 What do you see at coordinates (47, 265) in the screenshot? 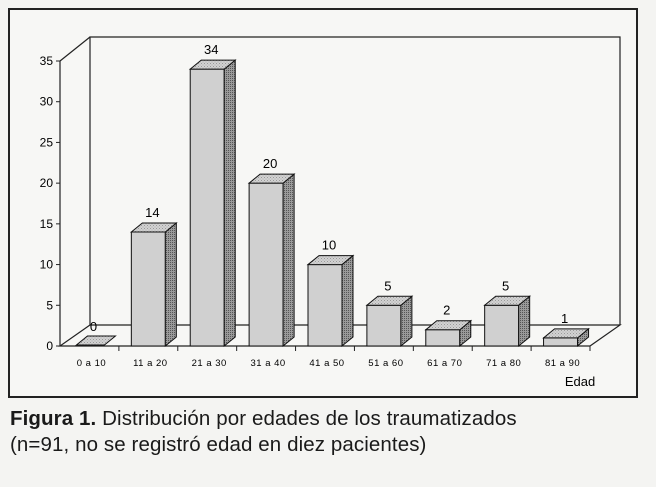
I see `y-tick-label: 10` at bounding box center [47, 265].